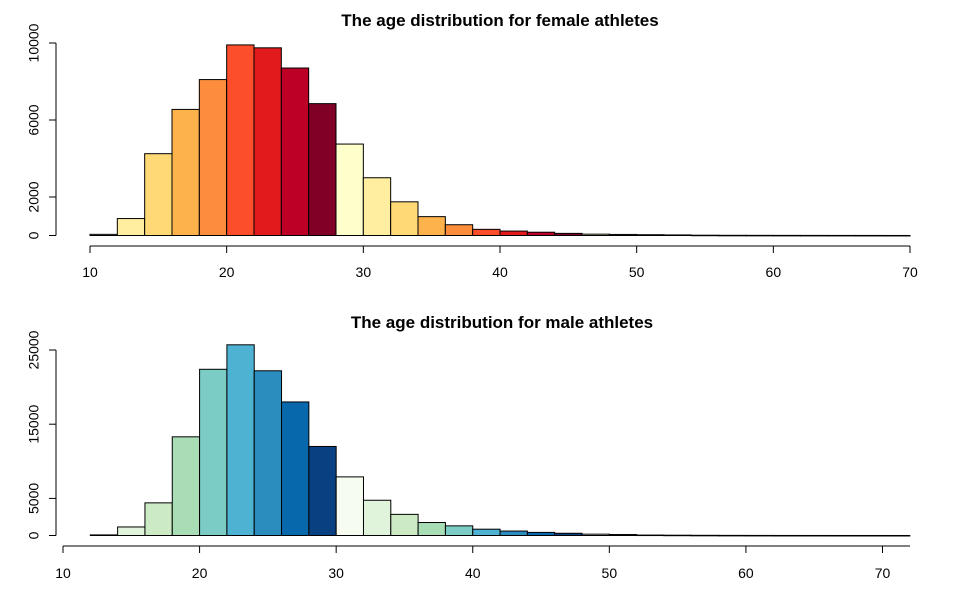 This screenshot has height=601, width=964. What do you see at coordinates (910, 272) in the screenshot?
I see `female-x-tick-label-70: 70` at bounding box center [910, 272].